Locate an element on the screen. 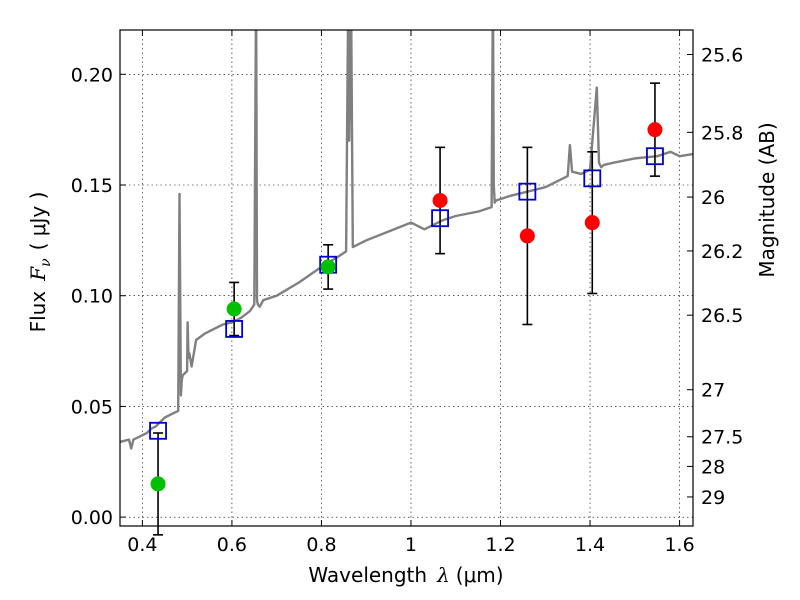 This screenshot has height=600, width=800. y-tick-label: 0.00 is located at coordinates (92, 518).